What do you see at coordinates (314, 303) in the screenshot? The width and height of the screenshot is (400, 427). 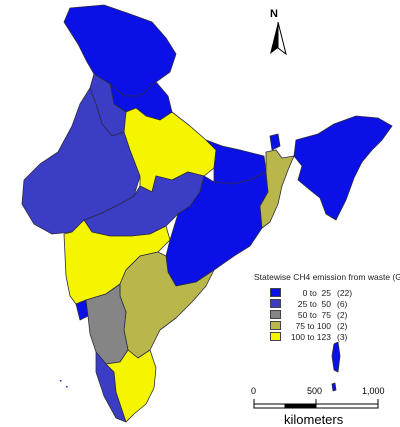 I see `legend-range: 25 to 50` at bounding box center [314, 303].